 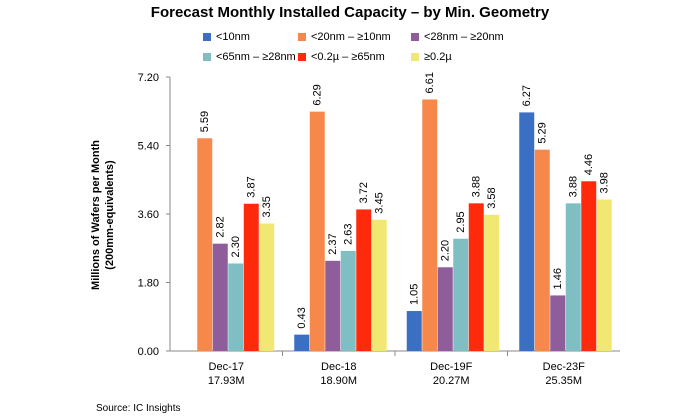 What do you see at coordinates (256, 57) in the screenshot?
I see `legend-label: <65nm – ≥28nm` at bounding box center [256, 57].